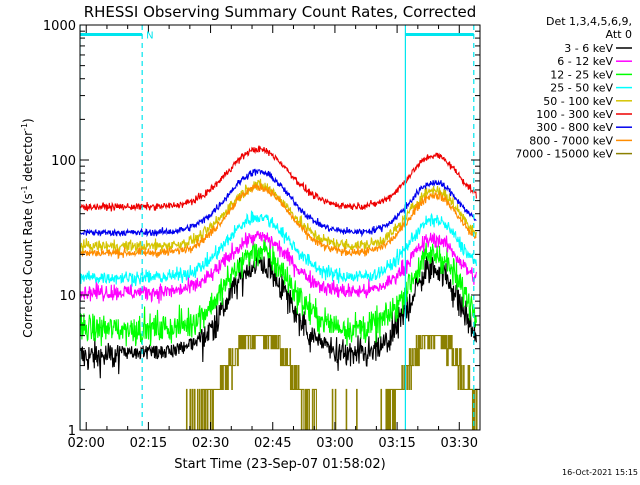  What do you see at coordinates (589, 21) in the screenshot?
I see `legend-header-line-1: Det 1,3,4,5,6,9,` at bounding box center [589, 21].